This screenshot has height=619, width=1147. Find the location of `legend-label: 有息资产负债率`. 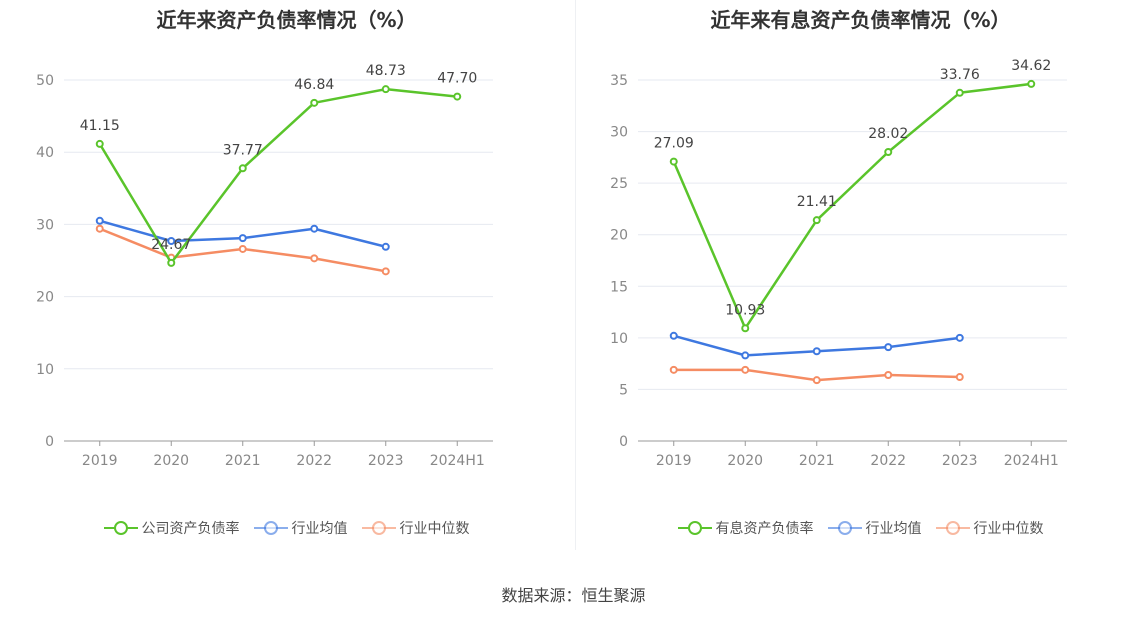

legend-label: 有息资产负债率 is located at coordinates (764, 529).